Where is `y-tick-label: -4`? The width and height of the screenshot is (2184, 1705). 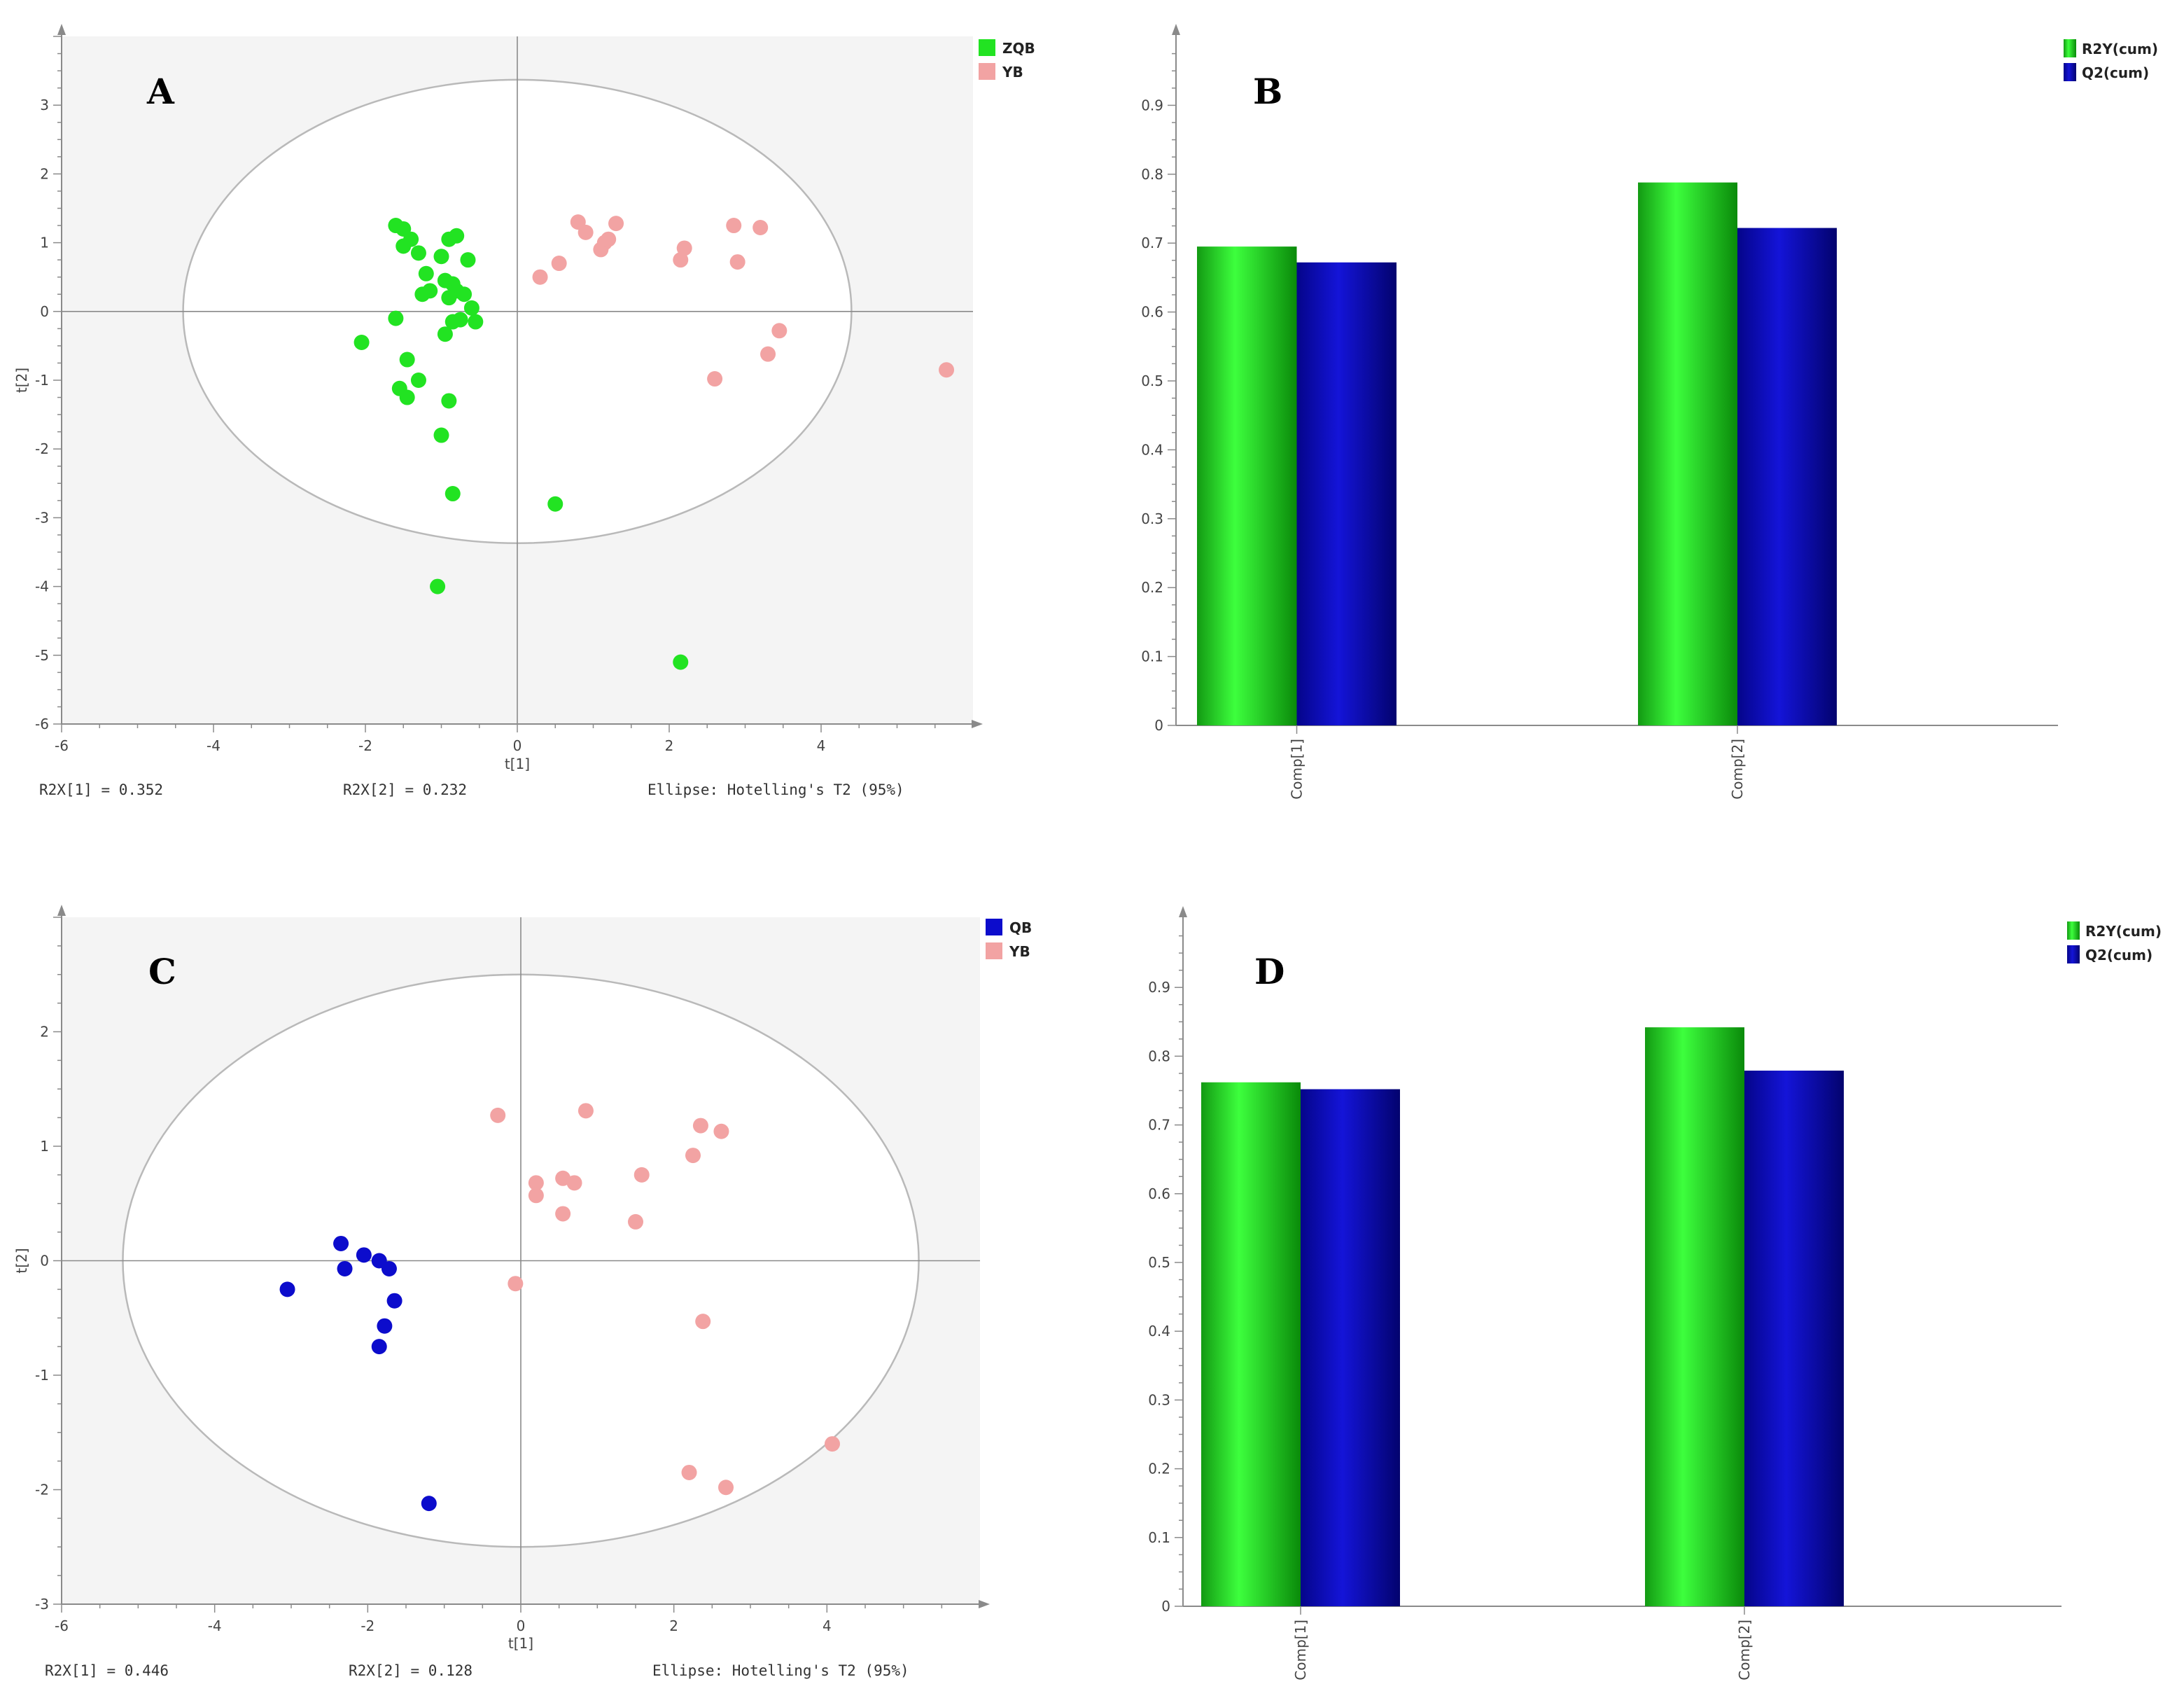 y-tick-label: -4 is located at coordinates (42, 586).